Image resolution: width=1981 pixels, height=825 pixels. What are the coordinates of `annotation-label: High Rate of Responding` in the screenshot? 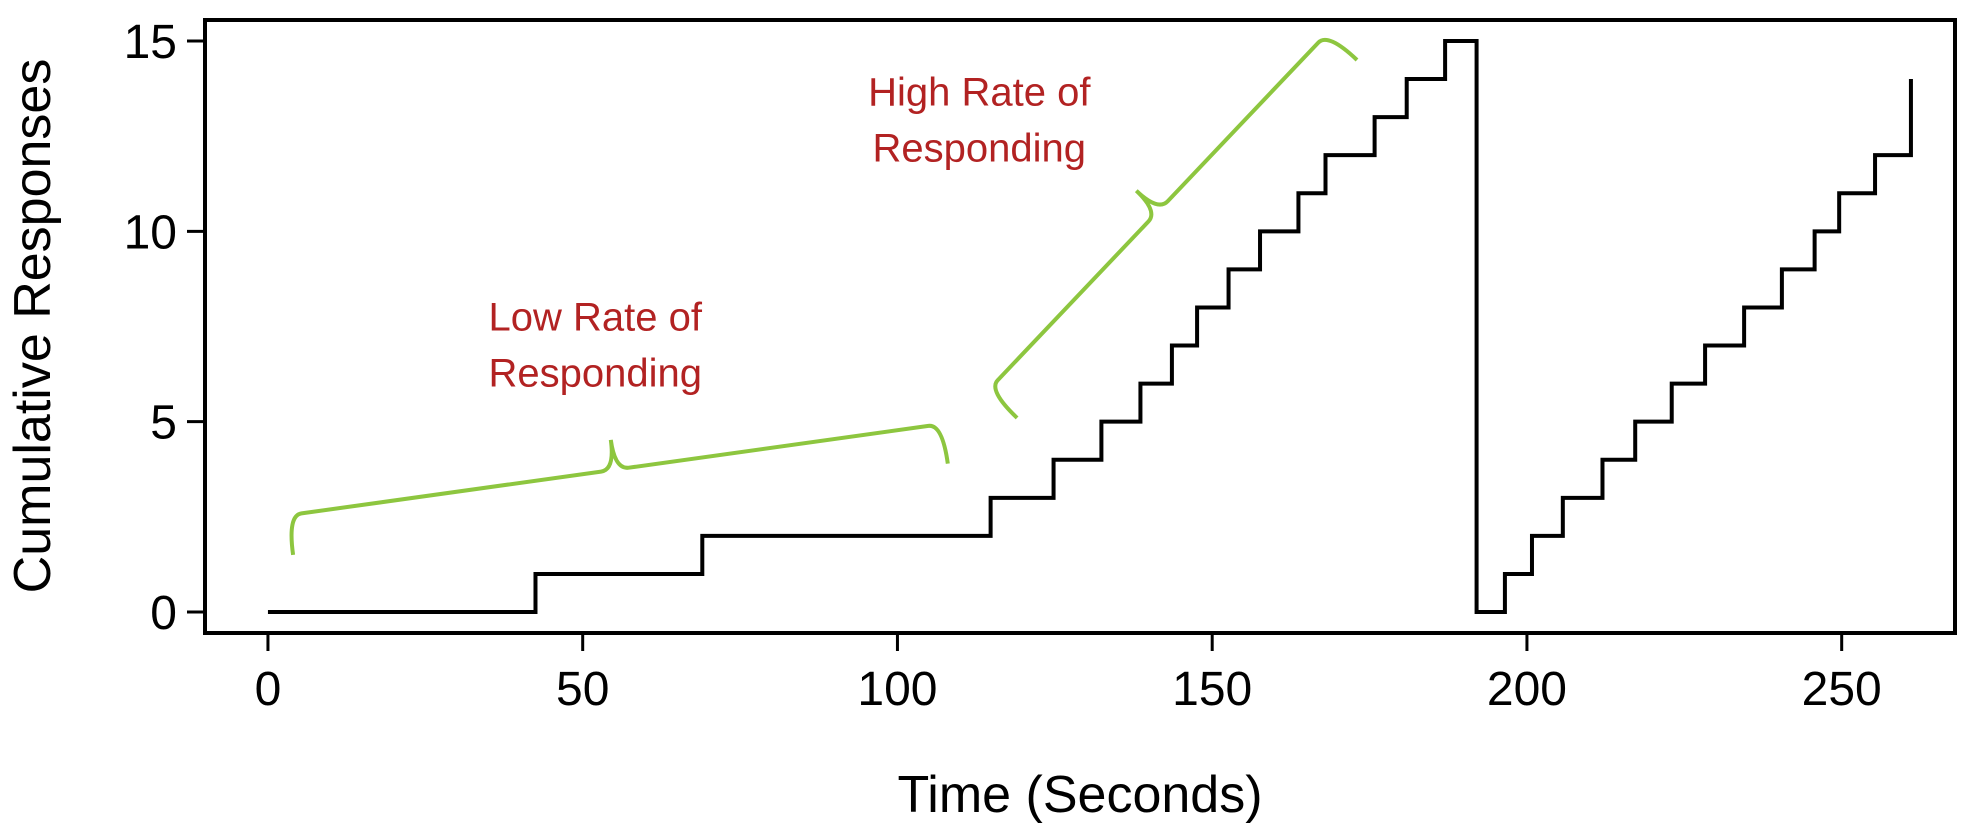 It's located at (979, 121).